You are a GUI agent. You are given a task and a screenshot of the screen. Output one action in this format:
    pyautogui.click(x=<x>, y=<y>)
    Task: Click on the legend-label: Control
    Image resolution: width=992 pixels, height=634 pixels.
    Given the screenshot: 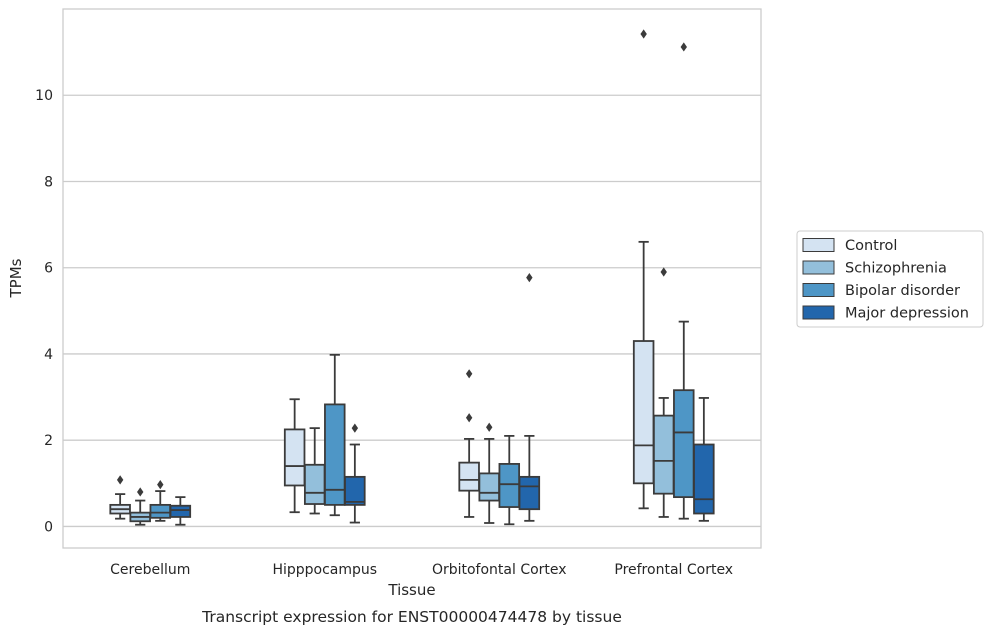 What is the action you would take?
    pyautogui.click(x=871, y=246)
    